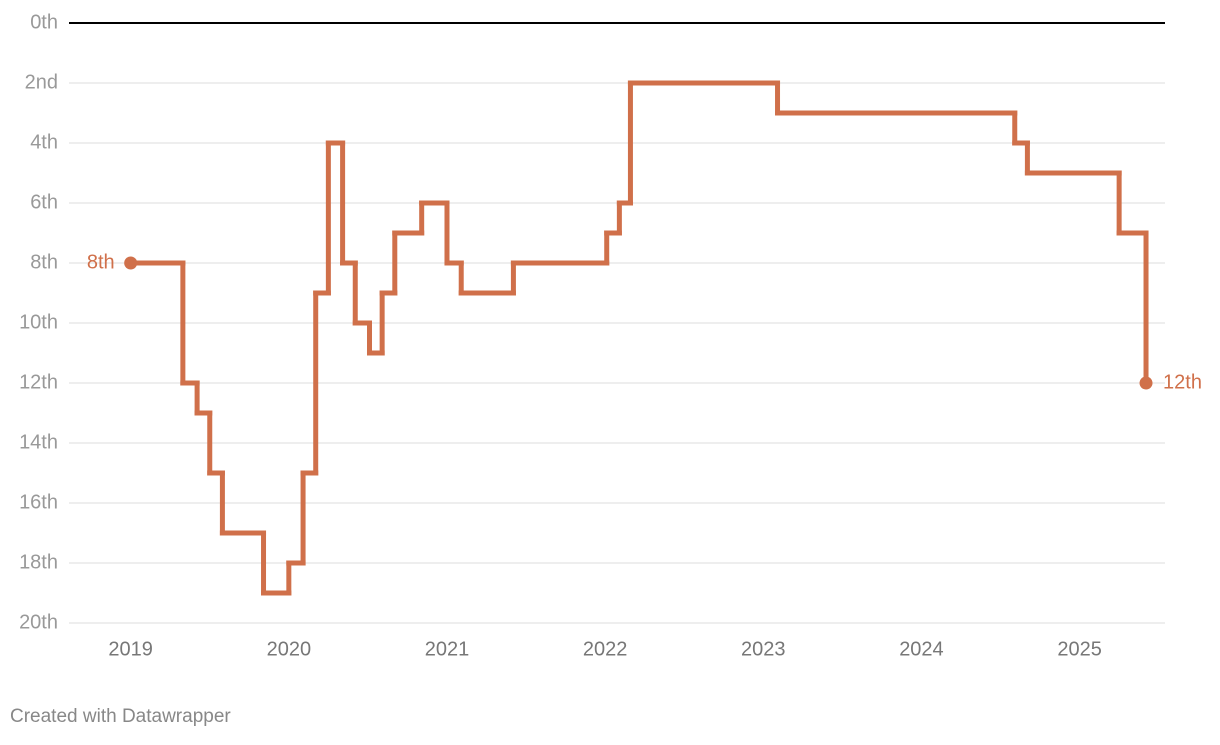 This screenshot has width=1220, height=745. I want to click on x-tick-label: 2019, so click(130, 649).